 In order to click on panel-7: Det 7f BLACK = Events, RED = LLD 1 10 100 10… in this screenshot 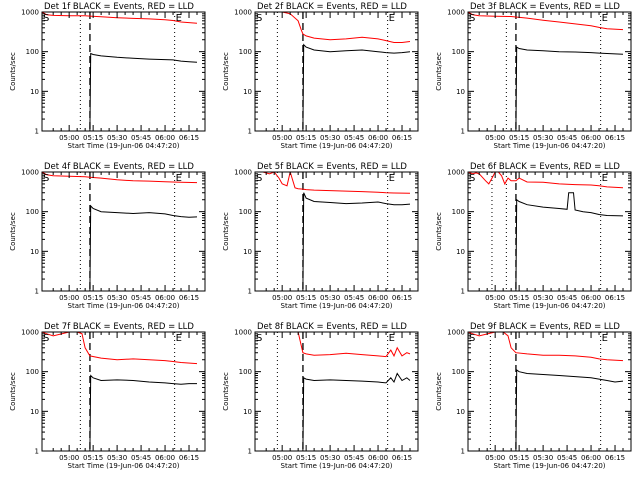, I will do `click(107, 396)`.